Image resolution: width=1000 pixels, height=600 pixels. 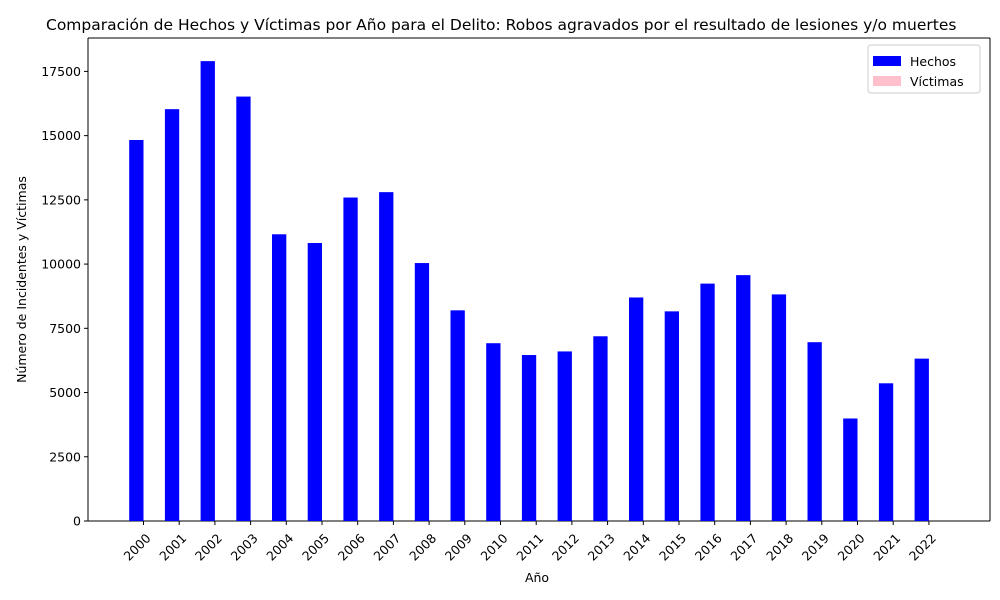 I want to click on bar-hechos-2016, so click(x=707, y=402).